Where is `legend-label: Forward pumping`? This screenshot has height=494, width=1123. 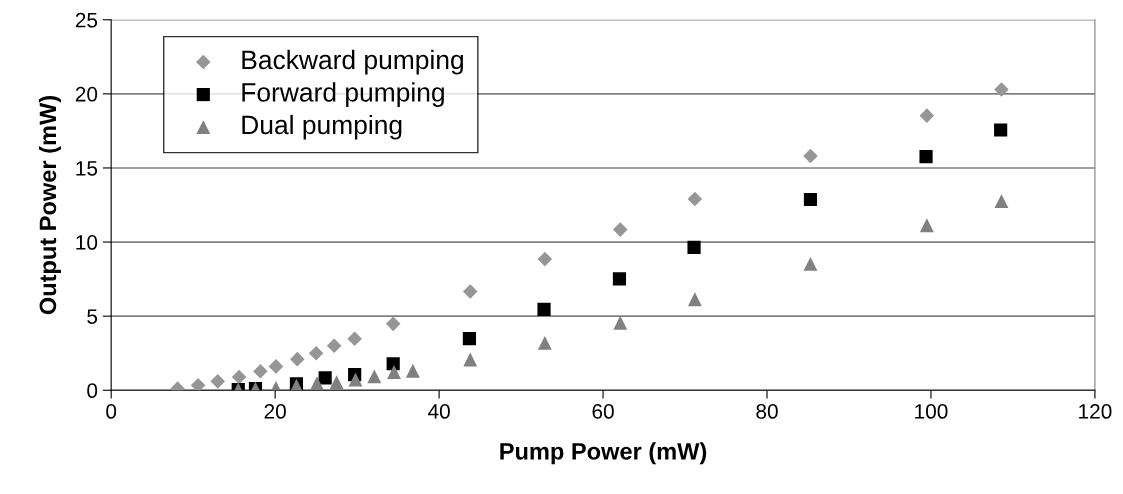 legend-label: Forward pumping is located at coordinates (343, 94).